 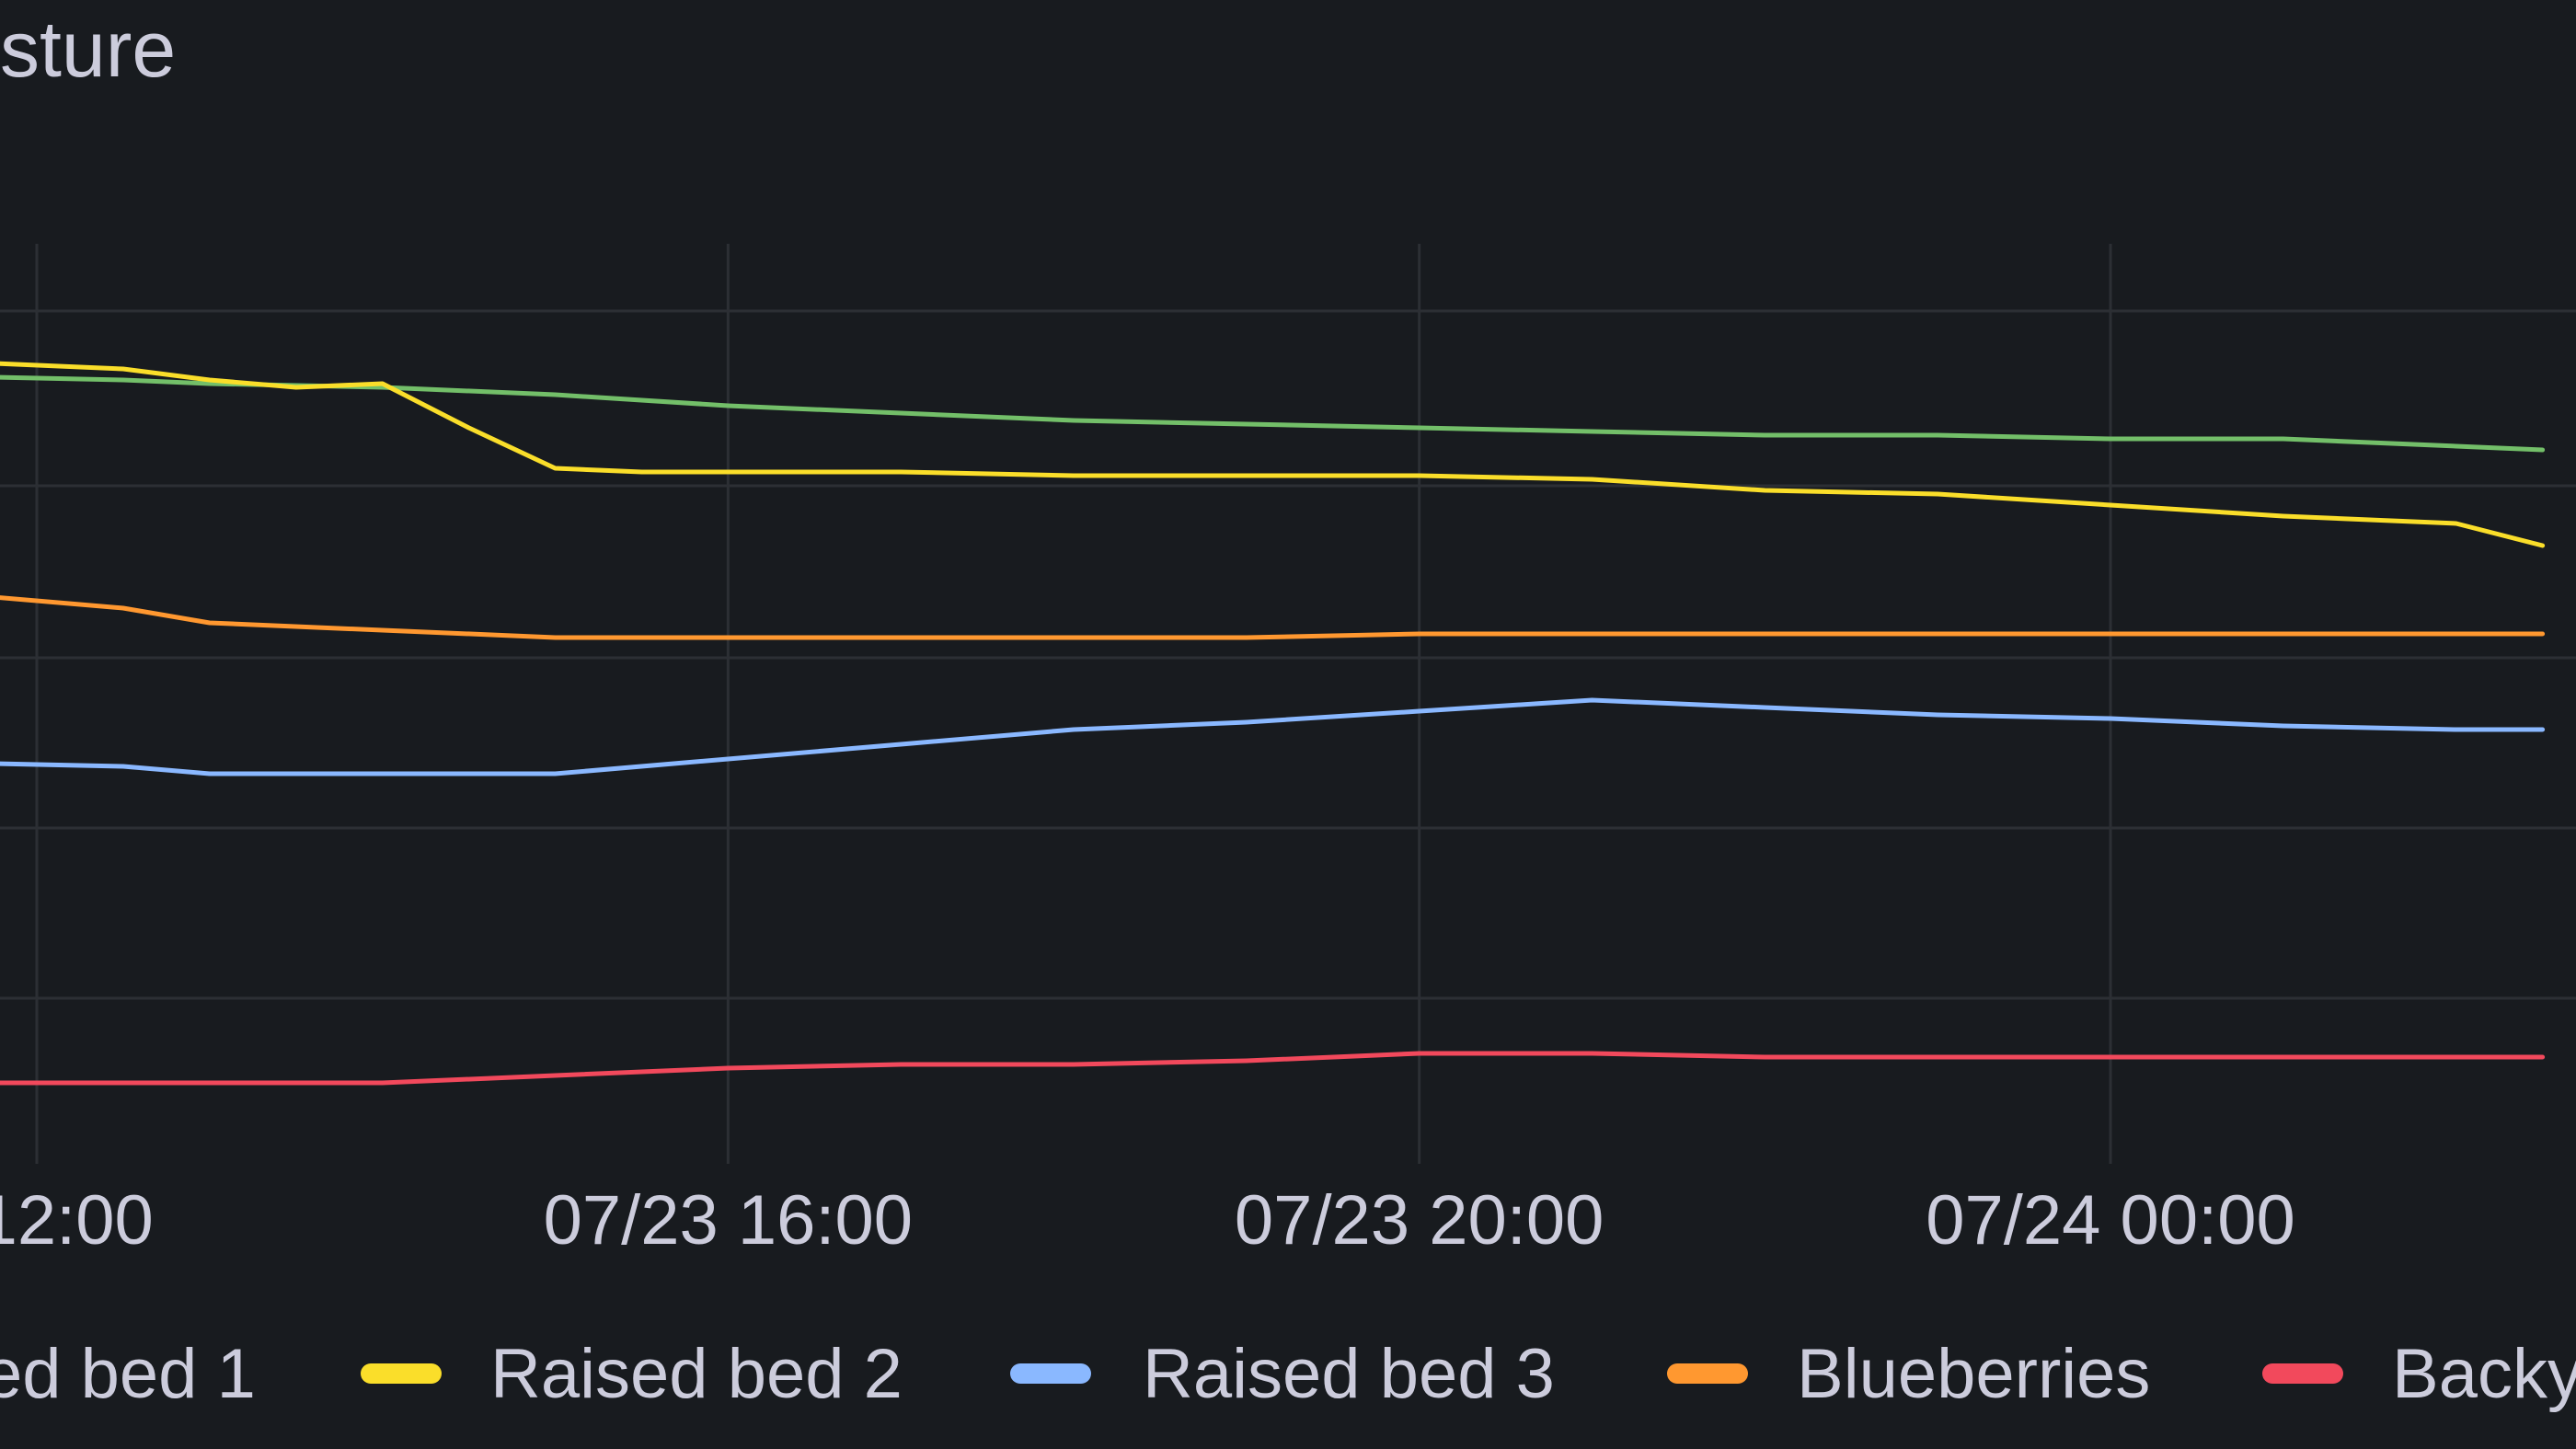 I want to click on legend-label: Backy, so click(x=2484, y=1374).